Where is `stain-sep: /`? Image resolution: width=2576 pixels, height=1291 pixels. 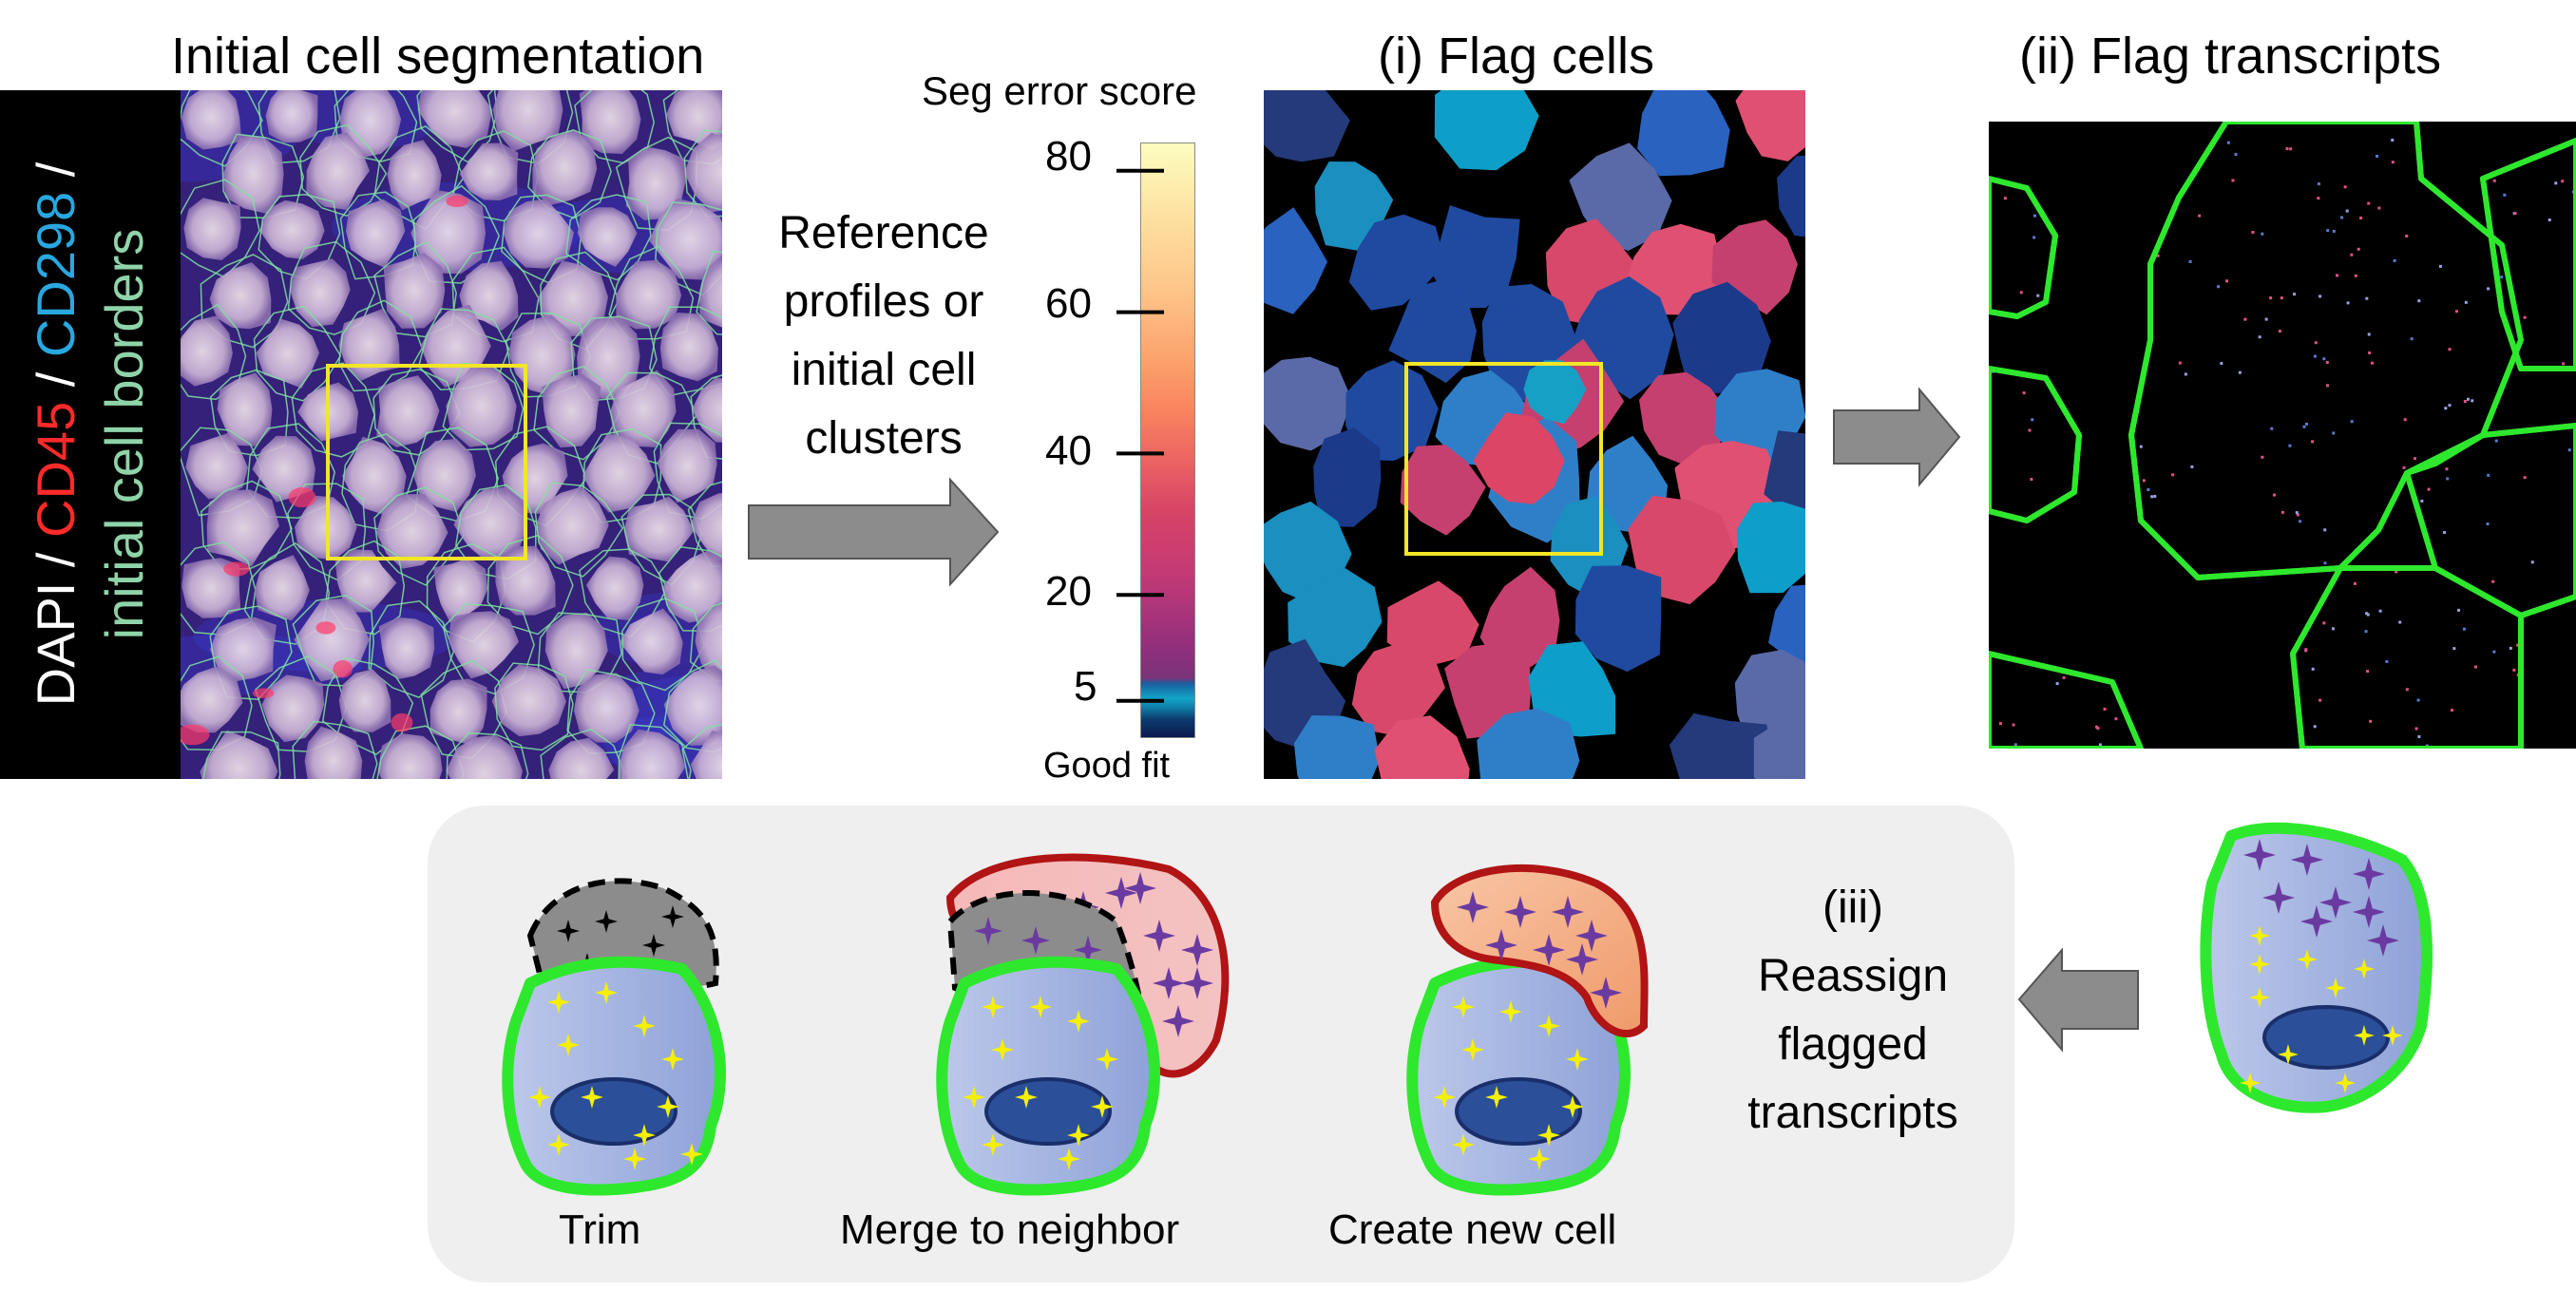 stain-sep: / is located at coordinates (56, 559).